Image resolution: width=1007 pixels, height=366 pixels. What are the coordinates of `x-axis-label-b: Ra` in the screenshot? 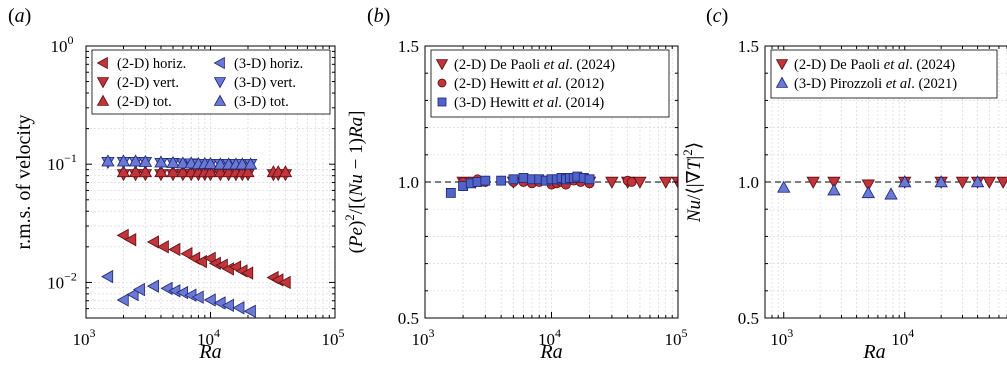 It's located at (550, 352).